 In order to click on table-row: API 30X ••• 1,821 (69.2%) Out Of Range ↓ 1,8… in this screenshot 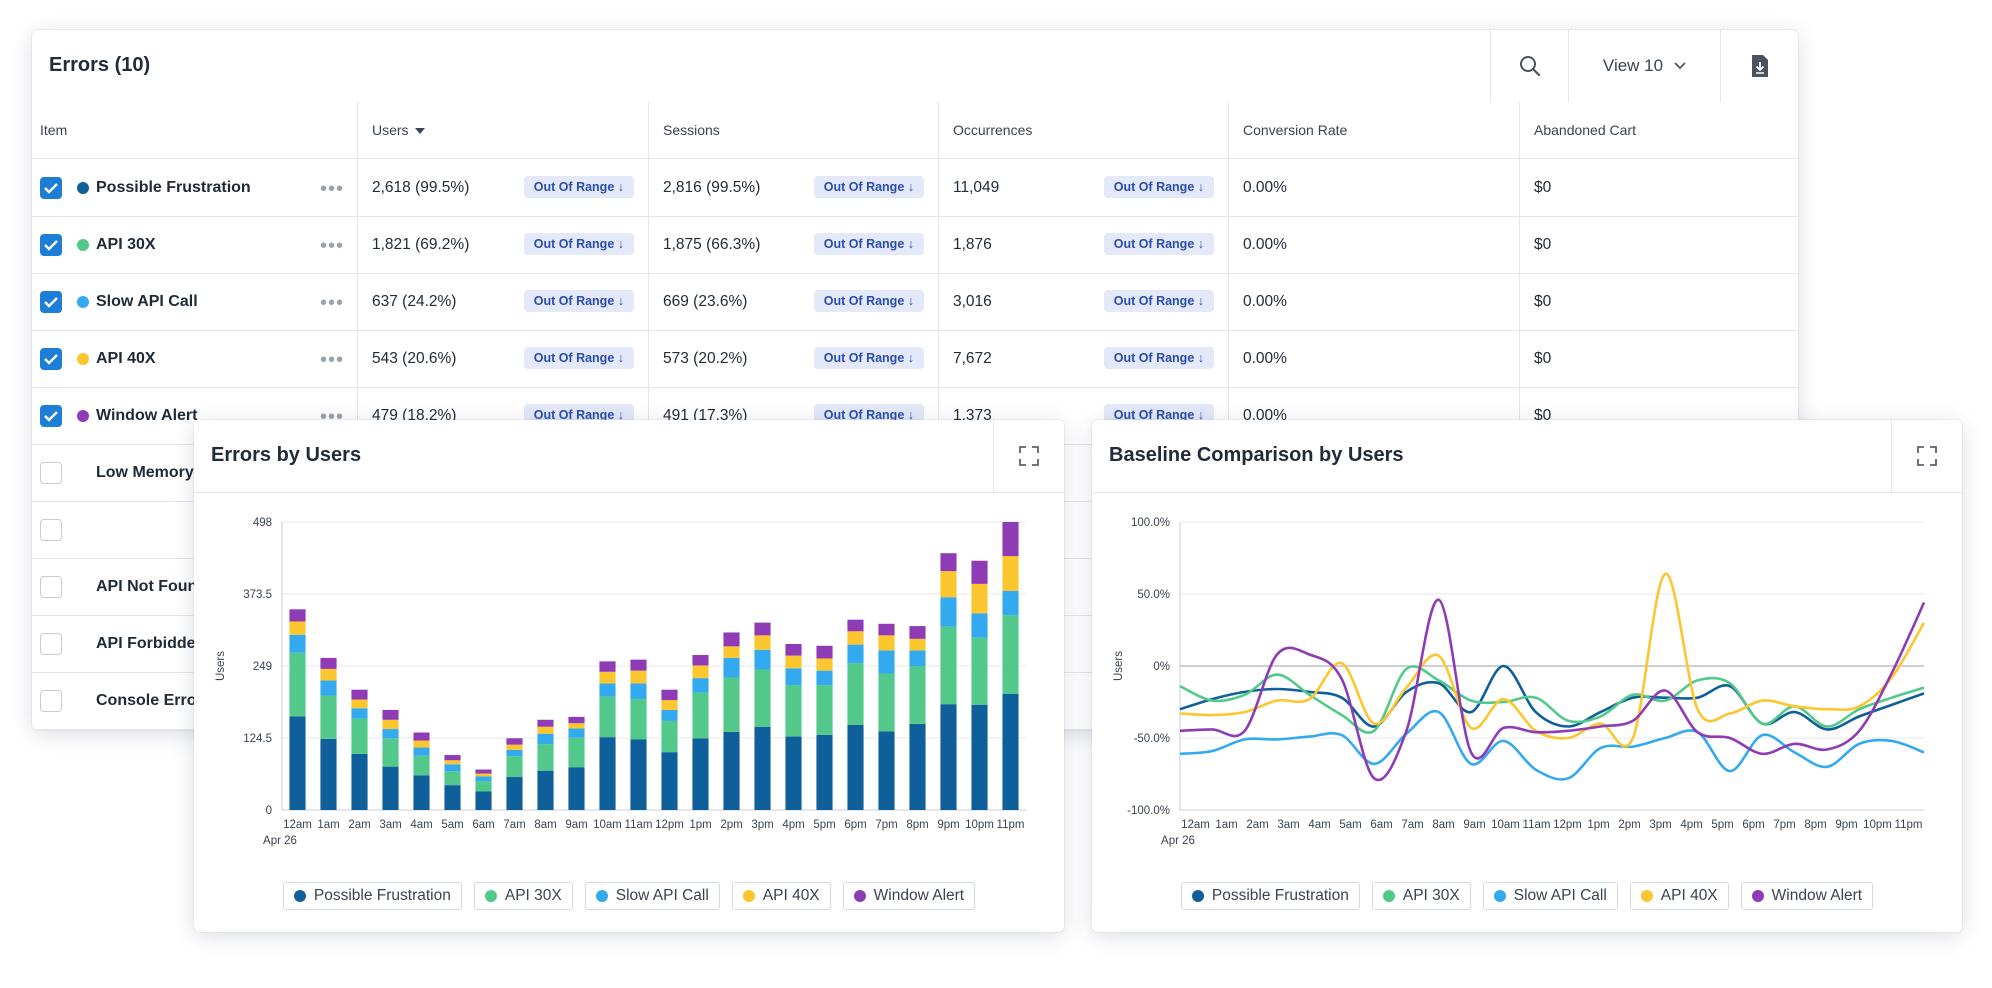, I will do `click(915, 245)`.